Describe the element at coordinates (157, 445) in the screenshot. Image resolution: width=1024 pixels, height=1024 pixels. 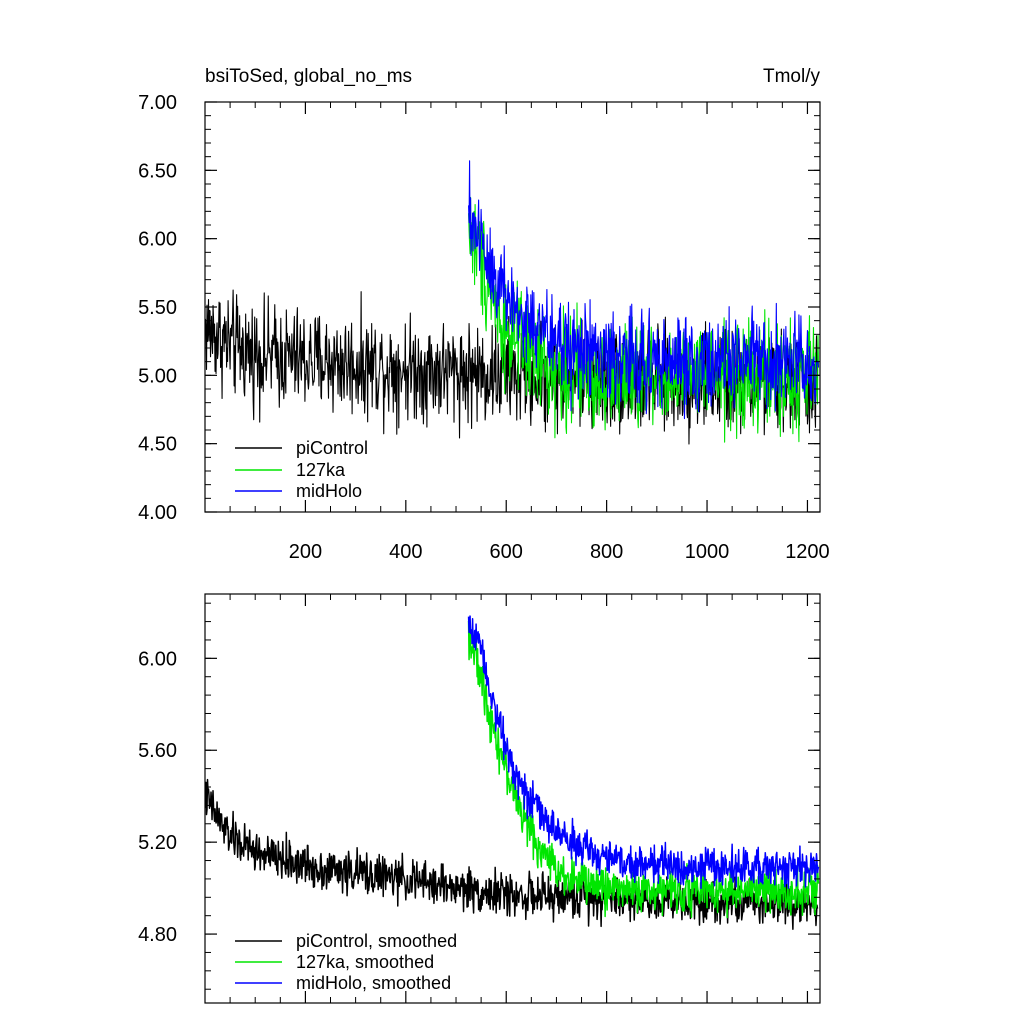
I see `y-tick-label: 4.50` at that location.